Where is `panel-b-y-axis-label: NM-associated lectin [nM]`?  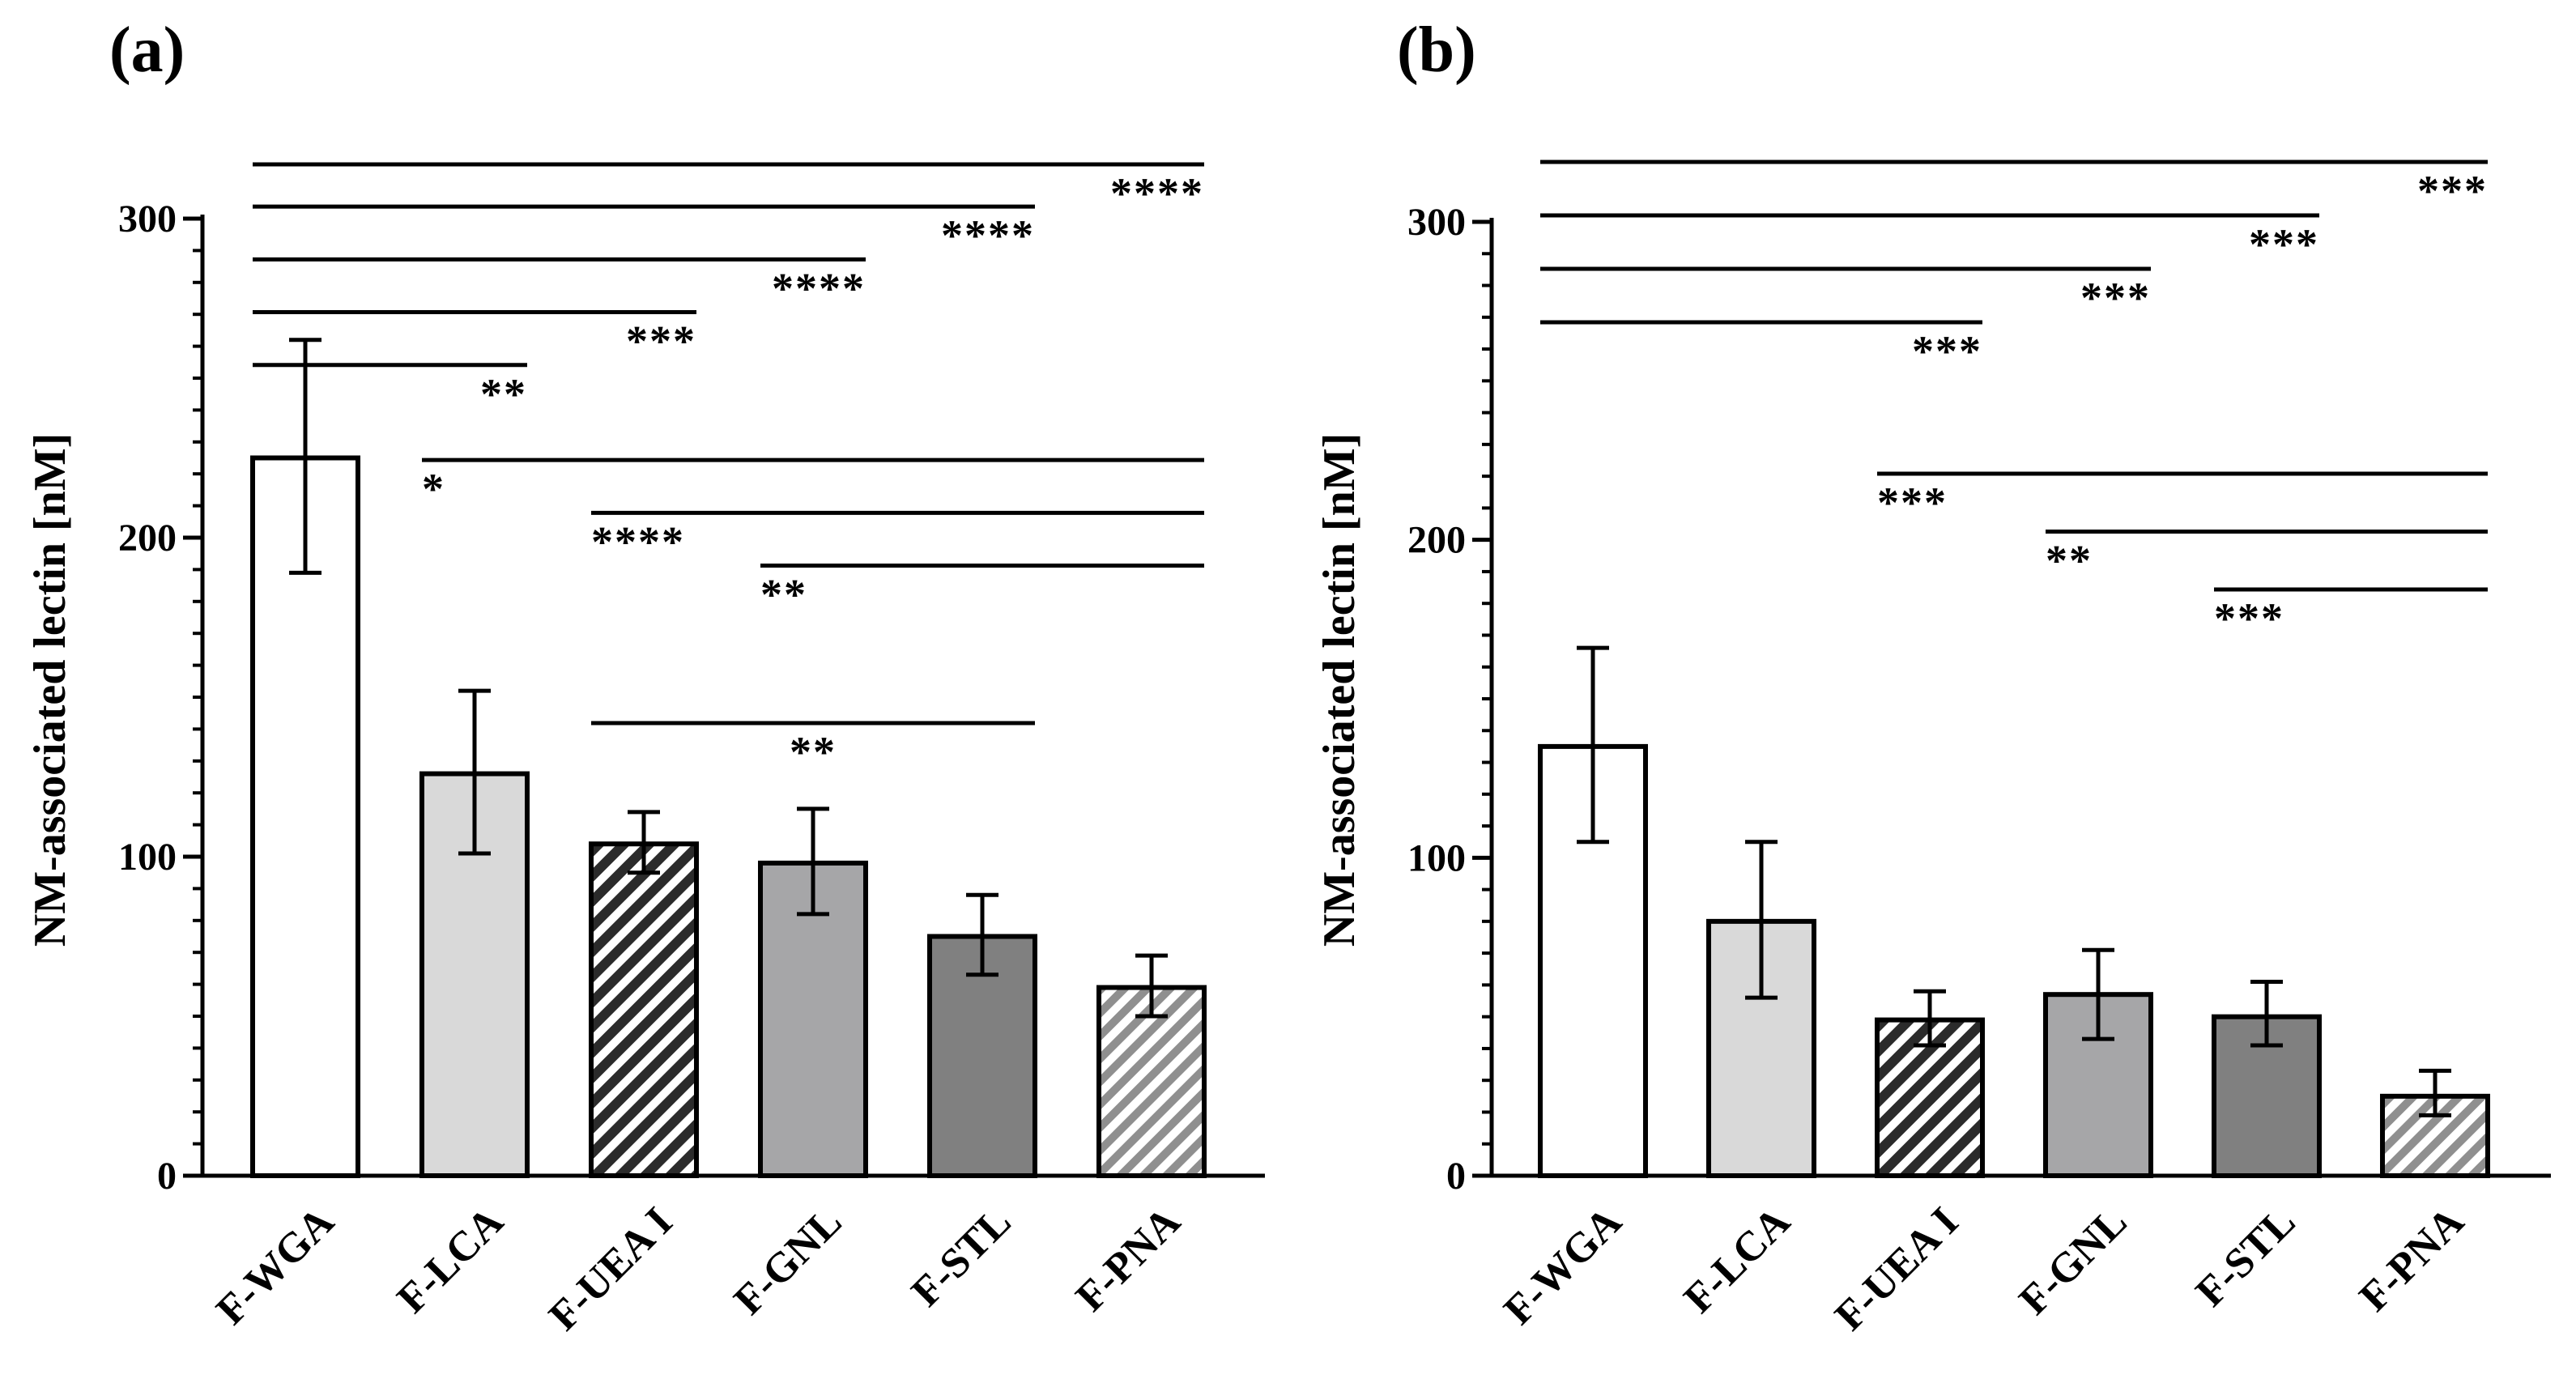
panel-b-y-axis-label: NM-associated lectin [nM] is located at coordinates (1339, 690).